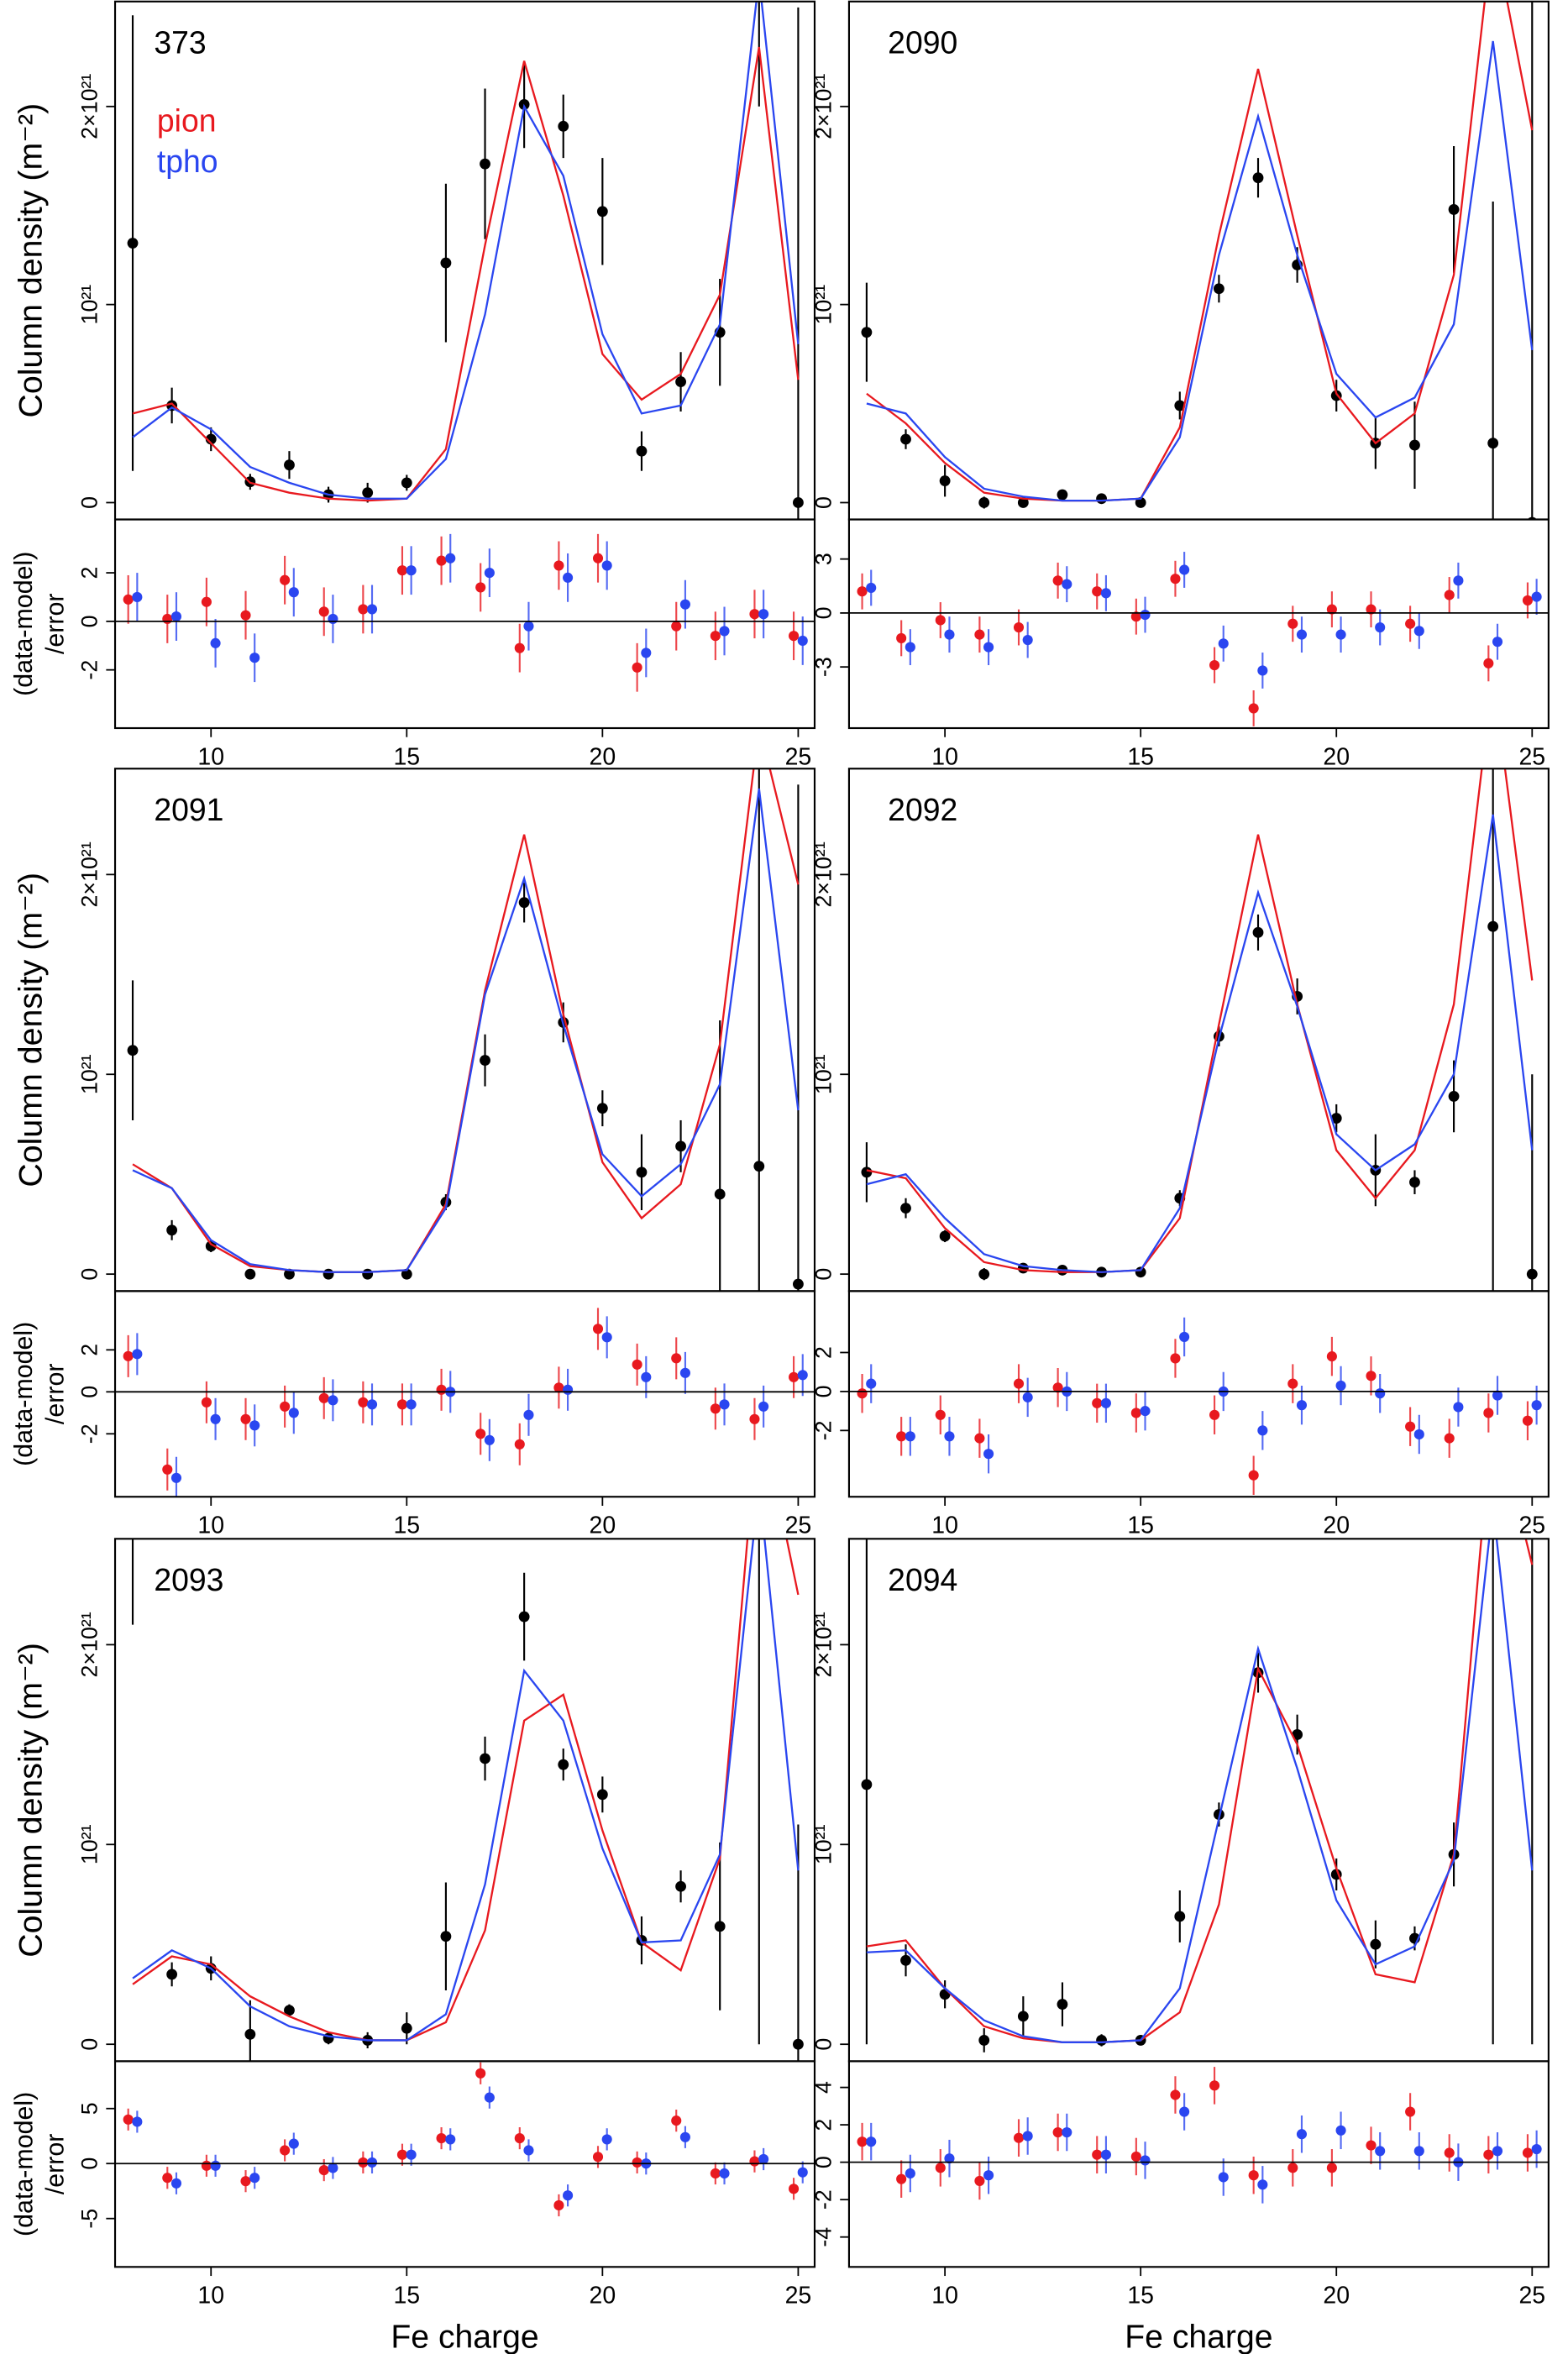 This screenshot has height=2354, width=1568. Describe the element at coordinates (187, 120) in the screenshot. I see `legend-entry: pion` at that location.